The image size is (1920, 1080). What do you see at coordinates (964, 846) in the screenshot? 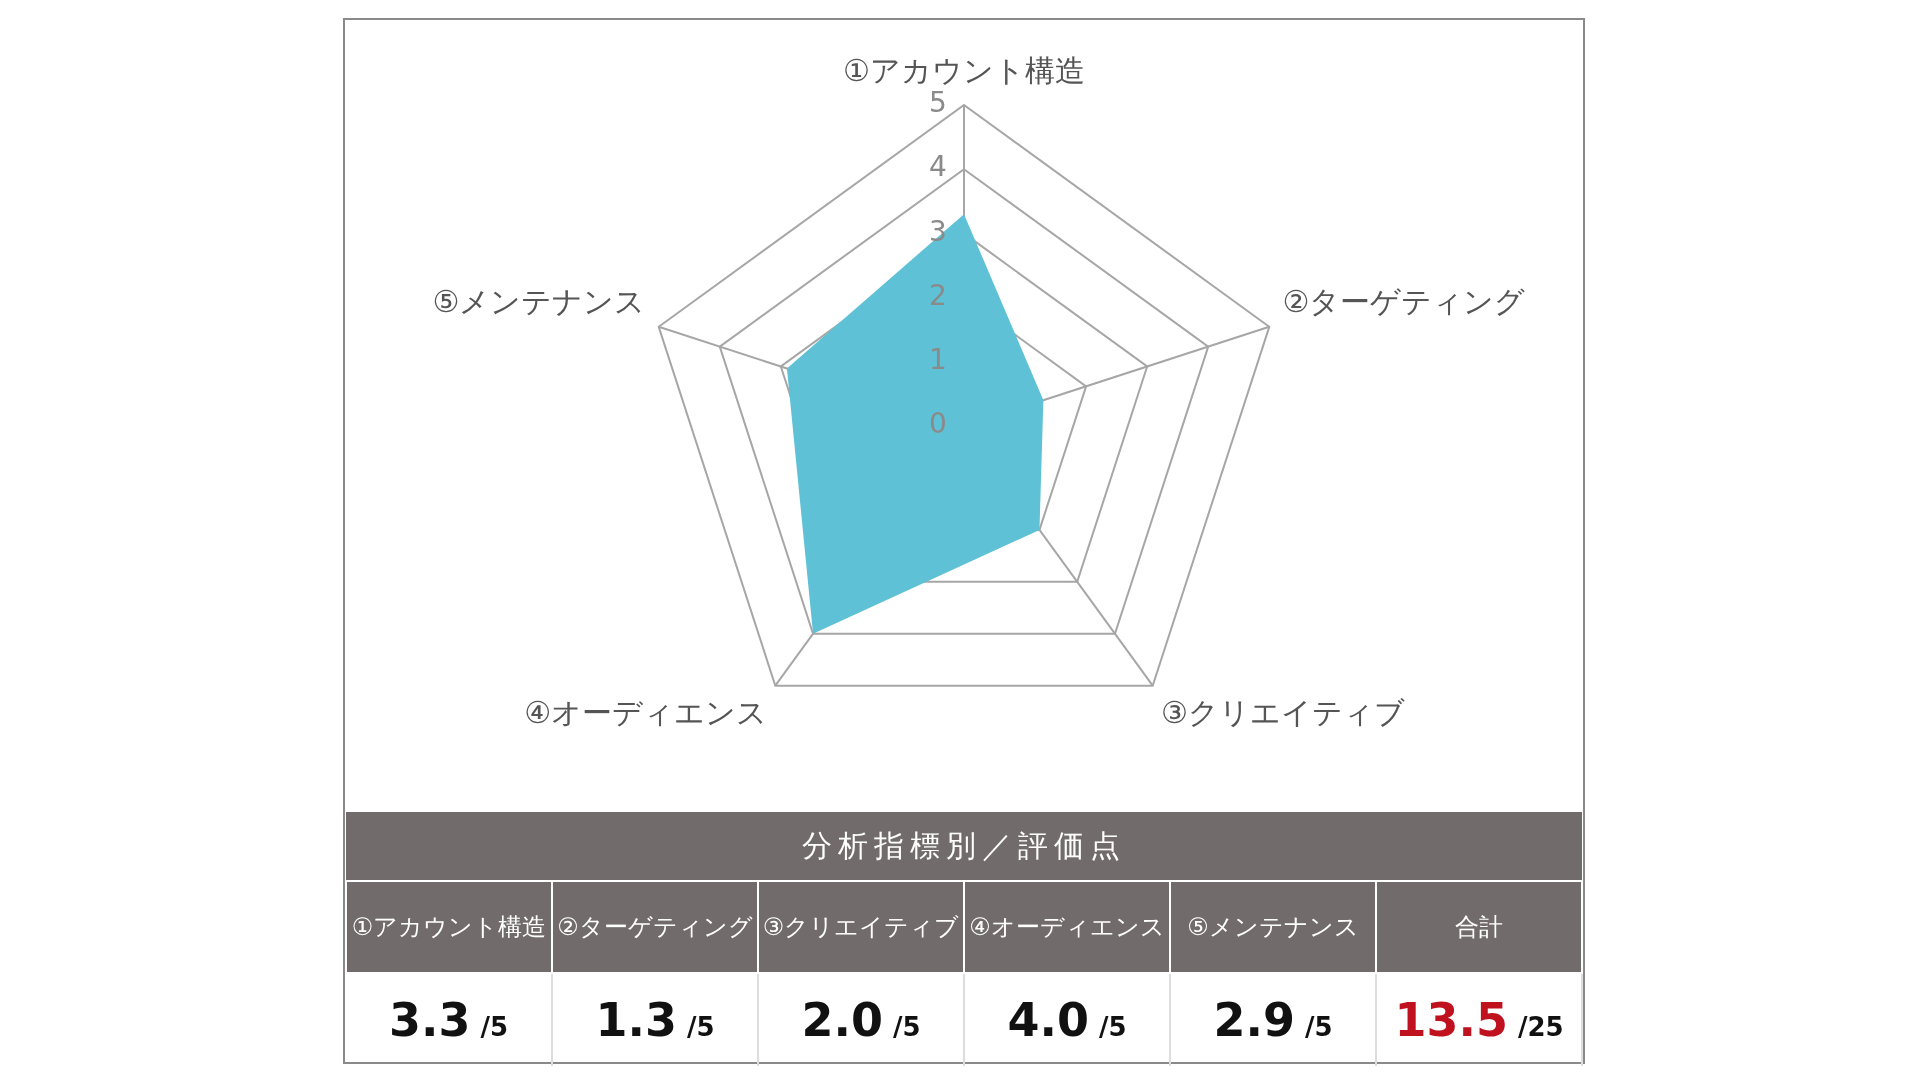
I see `text: 分析指標別／評価点` at bounding box center [964, 846].